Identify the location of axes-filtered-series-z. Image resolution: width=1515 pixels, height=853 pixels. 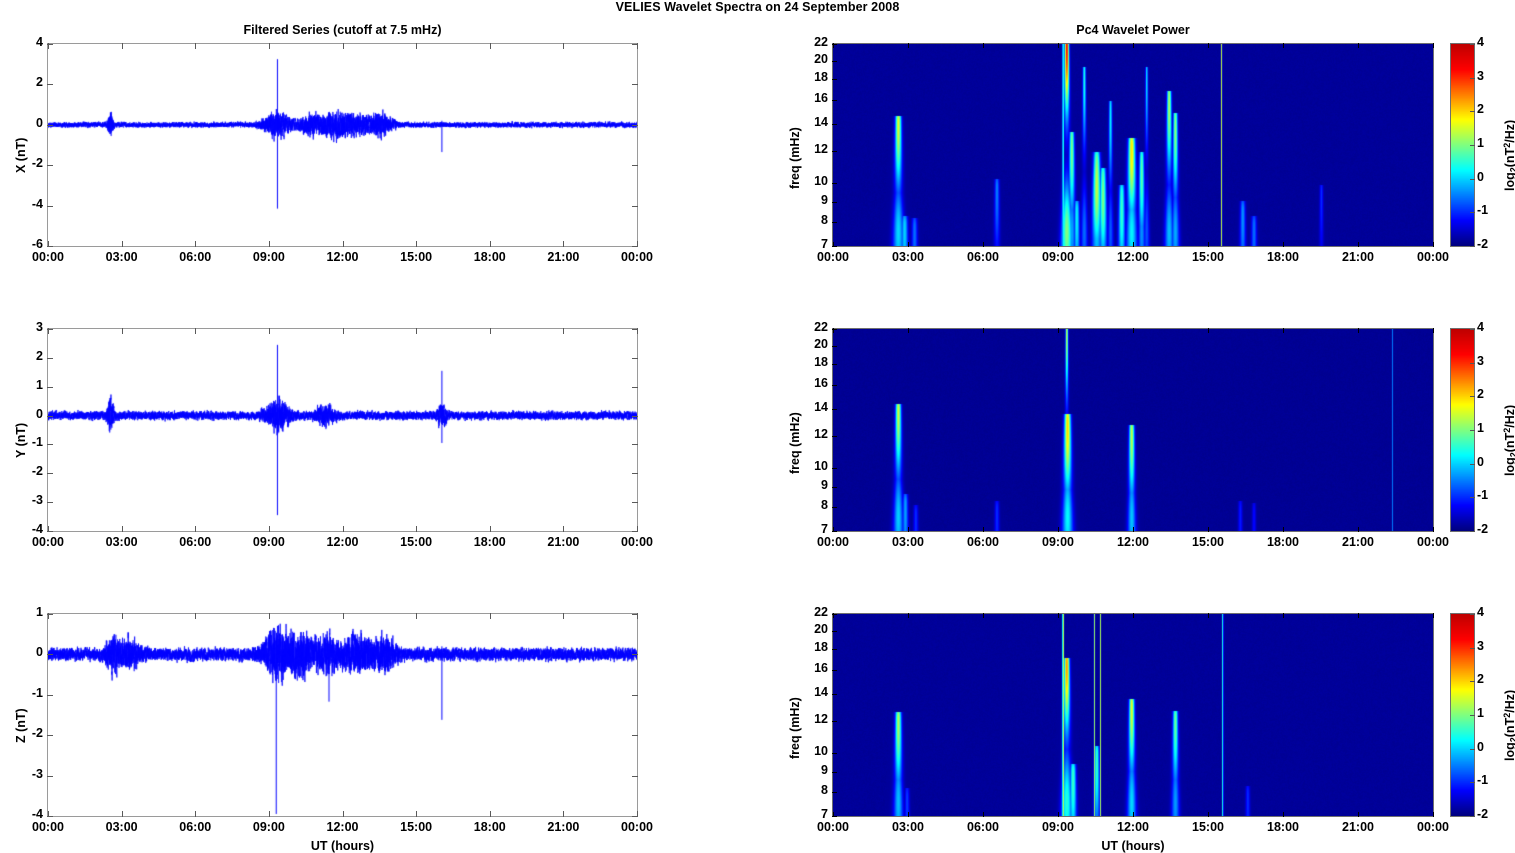
(342, 715).